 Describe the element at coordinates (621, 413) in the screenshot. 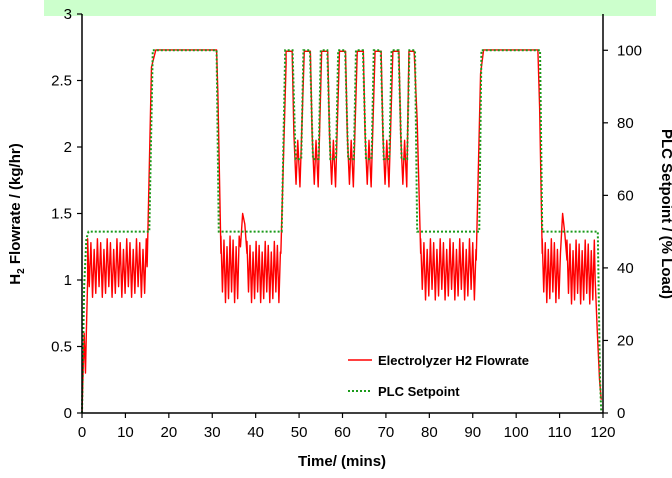

I see `y-right-tick-label: 0` at that location.